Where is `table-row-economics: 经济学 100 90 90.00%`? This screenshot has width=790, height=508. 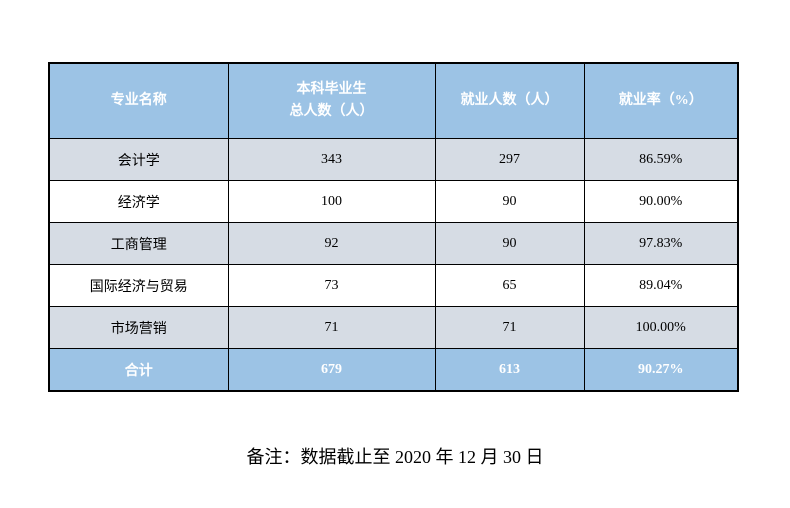 table-row-economics: 经济学 100 90 90.00% is located at coordinates (393, 201).